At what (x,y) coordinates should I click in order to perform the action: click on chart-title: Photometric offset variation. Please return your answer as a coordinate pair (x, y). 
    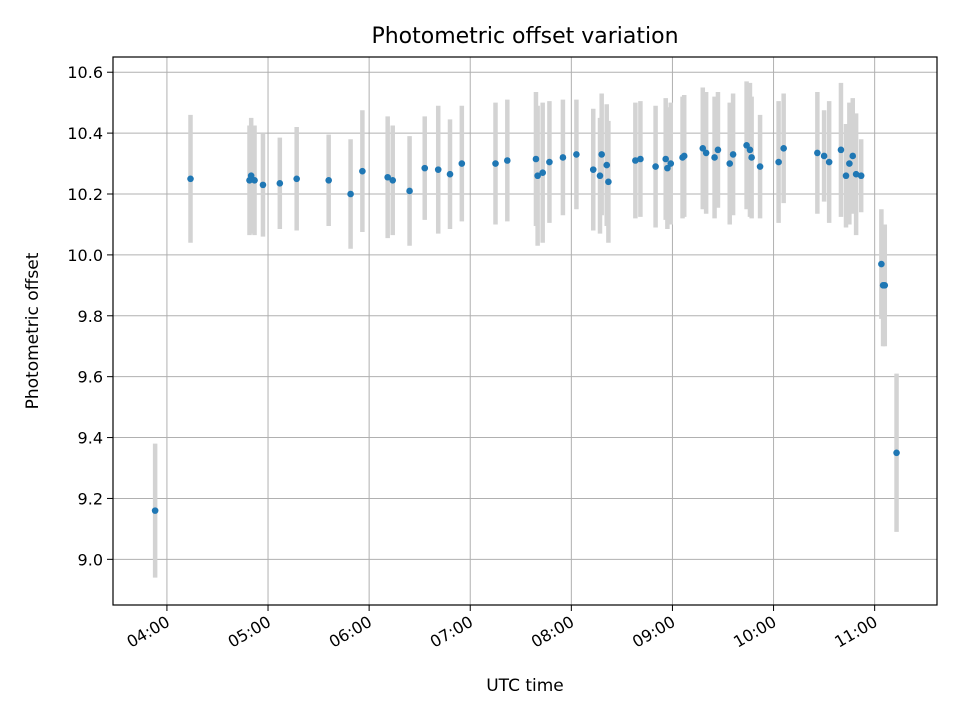
    Looking at the image, I should click on (524, 36).